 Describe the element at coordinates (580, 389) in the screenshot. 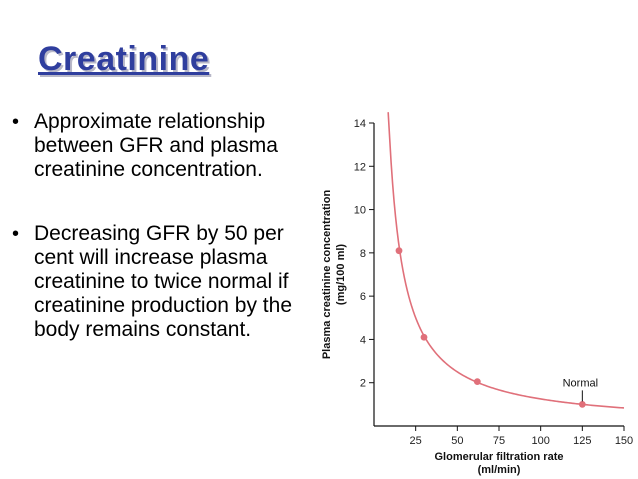

I see `annotation-normal: Normal` at that location.